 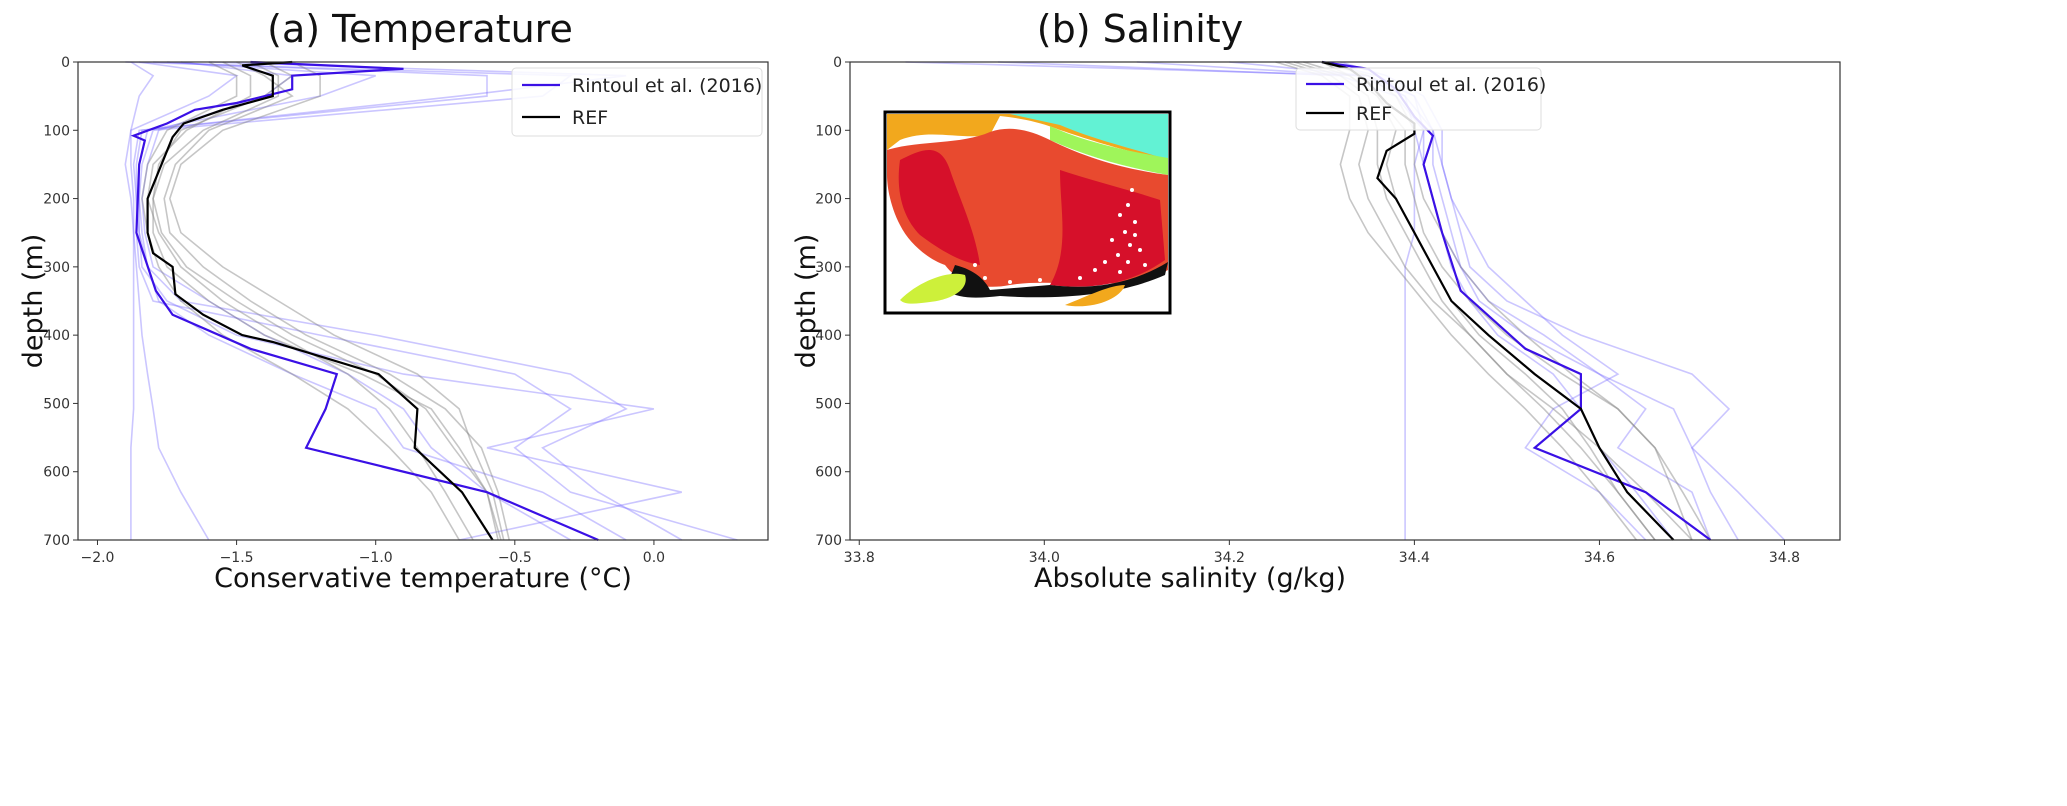 What do you see at coordinates (1044, 558) in the screenshot?
I see `x-tick-label: 34.0` at bounding box center [1044, 558].